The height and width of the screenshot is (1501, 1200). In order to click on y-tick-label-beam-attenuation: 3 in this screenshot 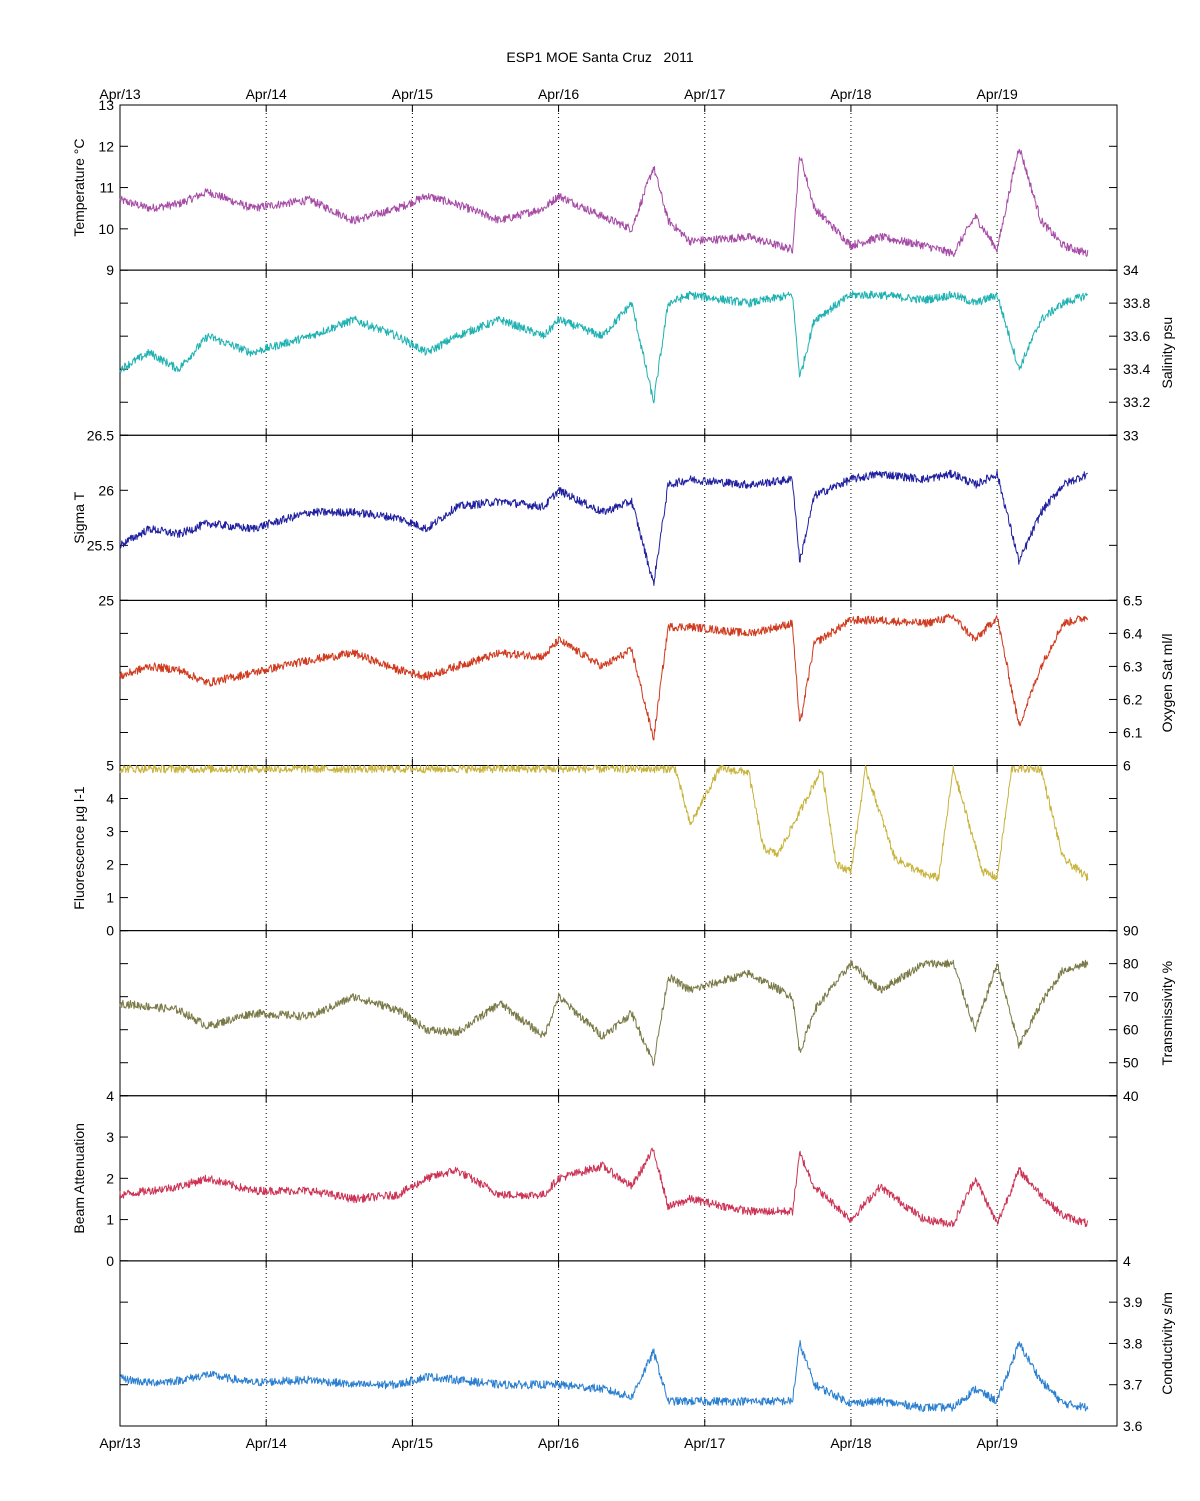, I will do `click(110, 1137)`.